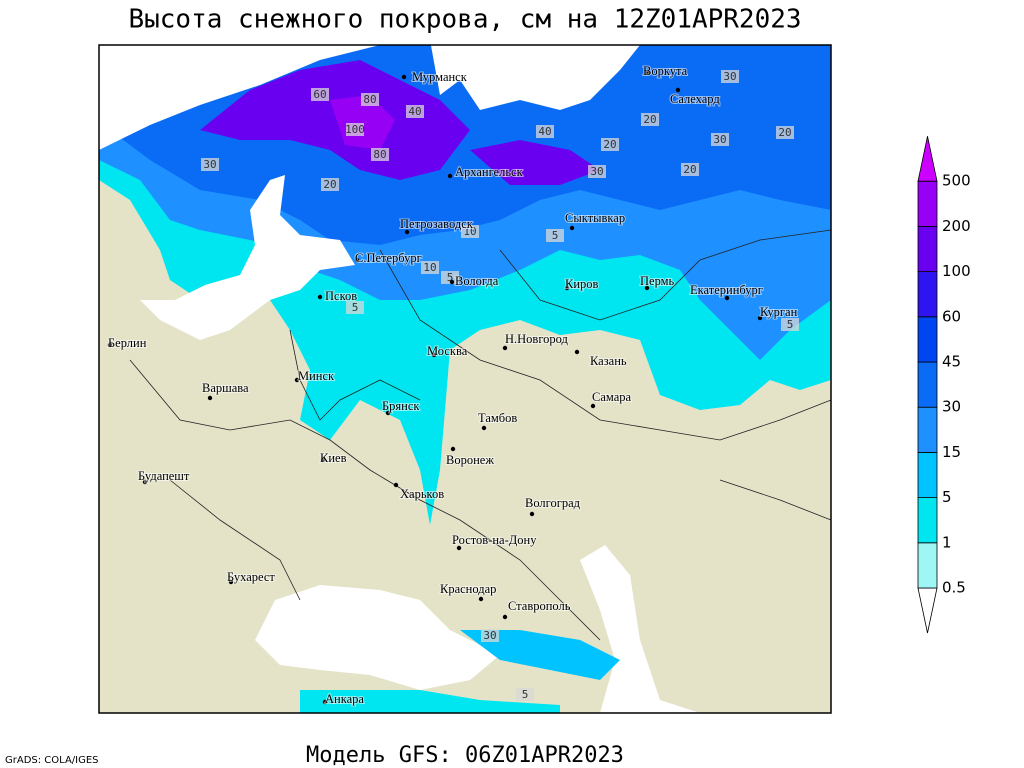 The width and height of the screenshot is (1024, 768). I want to click on colorbar-label: 45, so click(951, 362).